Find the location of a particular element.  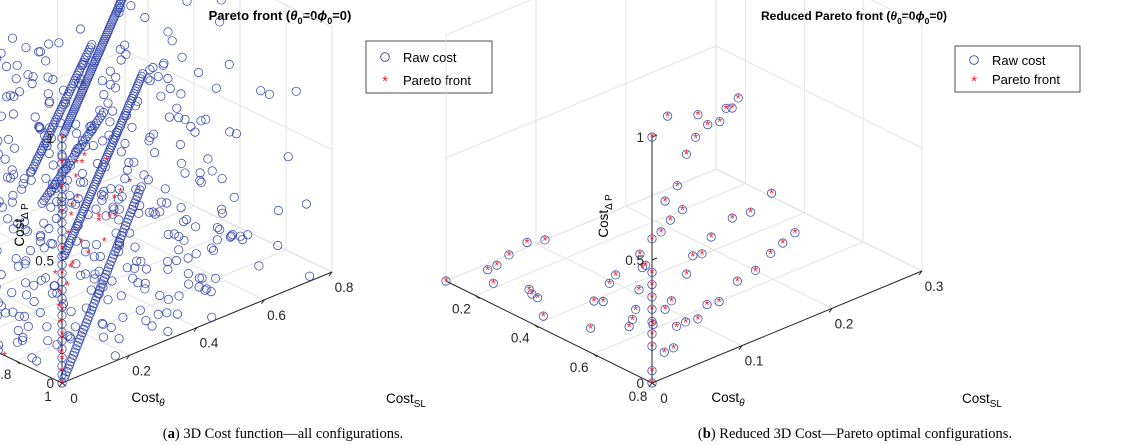

z-tick-label: 0 is located at coordinates (640, 383).